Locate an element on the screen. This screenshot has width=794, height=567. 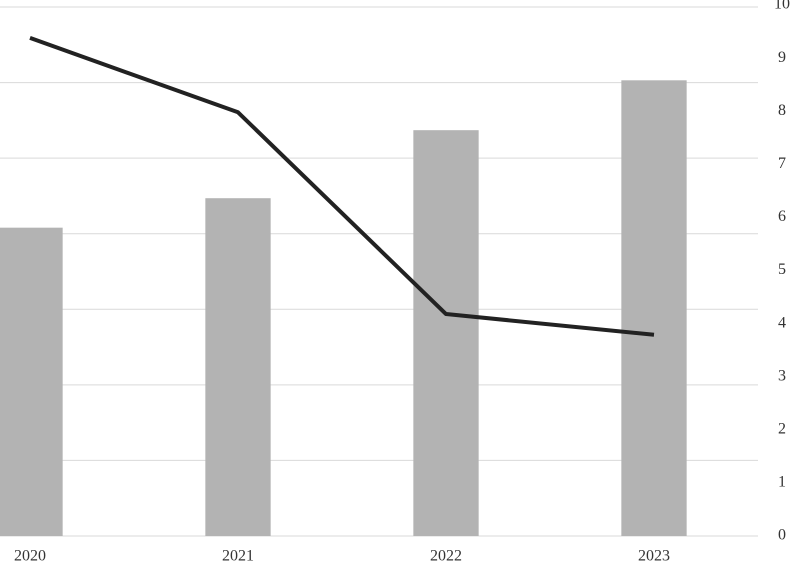
y2-tick-label: 6 is located at coordinates (782, 216).